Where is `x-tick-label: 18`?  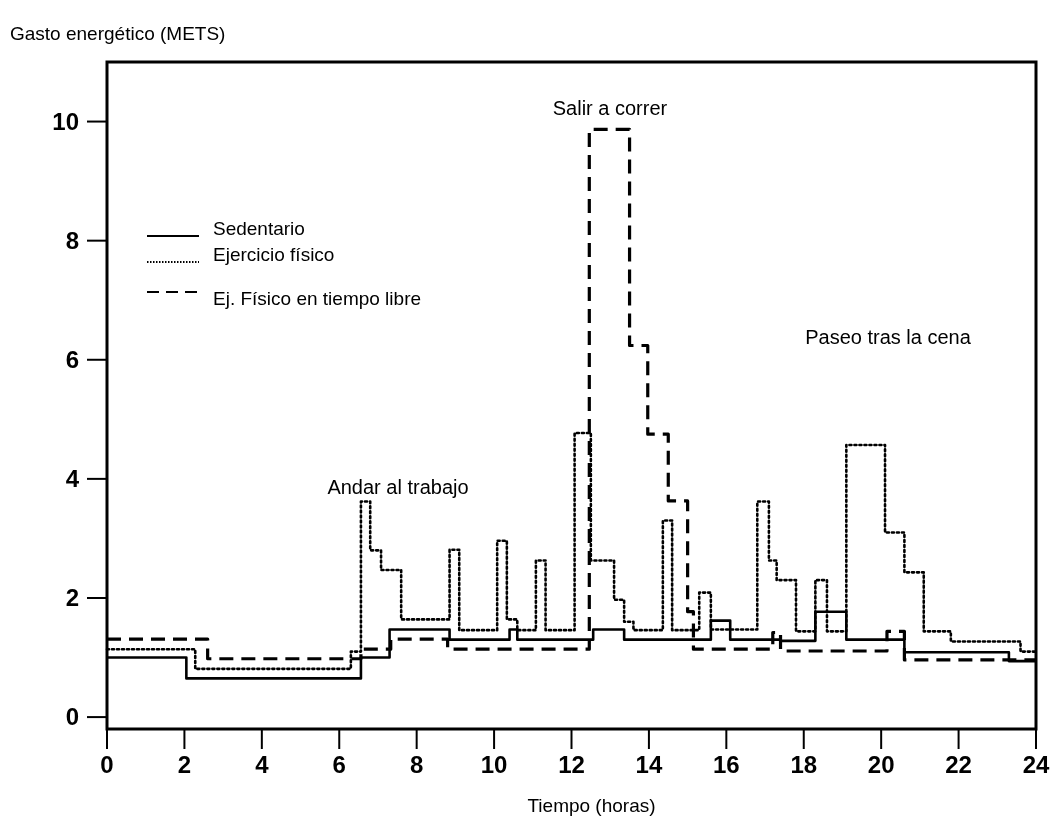 x-tick-label: 18 is located at coordinates (804, 764).